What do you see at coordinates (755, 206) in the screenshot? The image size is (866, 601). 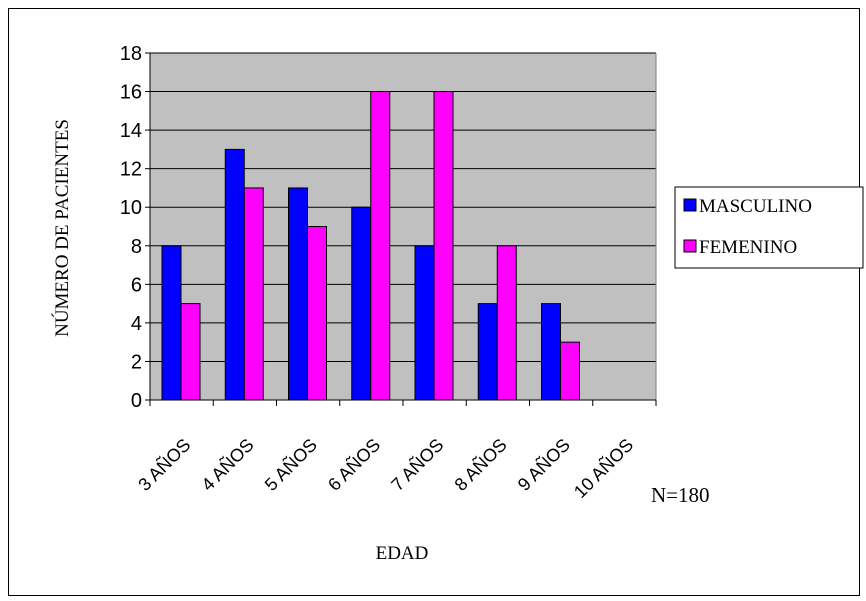 I see `legend-label-masculino: MASCULINO` at bounding box center [755, 206].